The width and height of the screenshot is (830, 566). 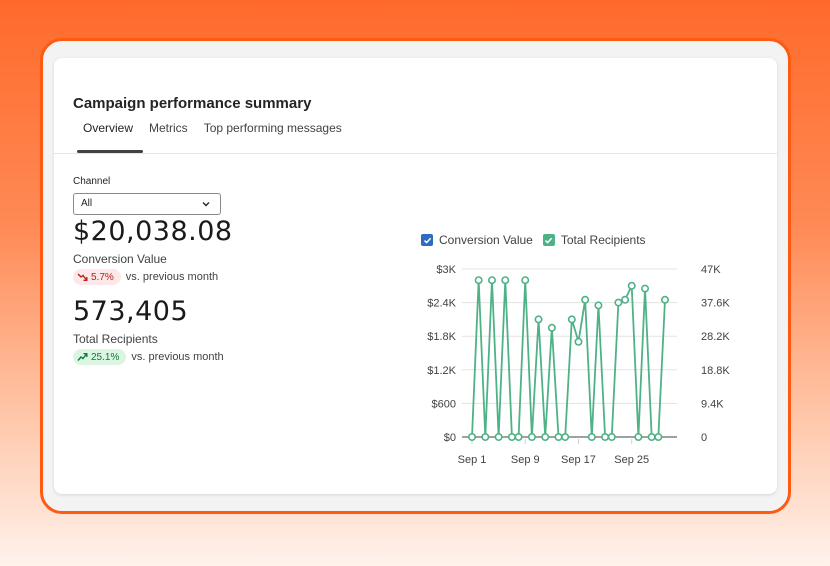 What do you see at coordinates (92, 181) in the screenshot?
I see `channel-label: Channel` at bounding box center [92, 181].